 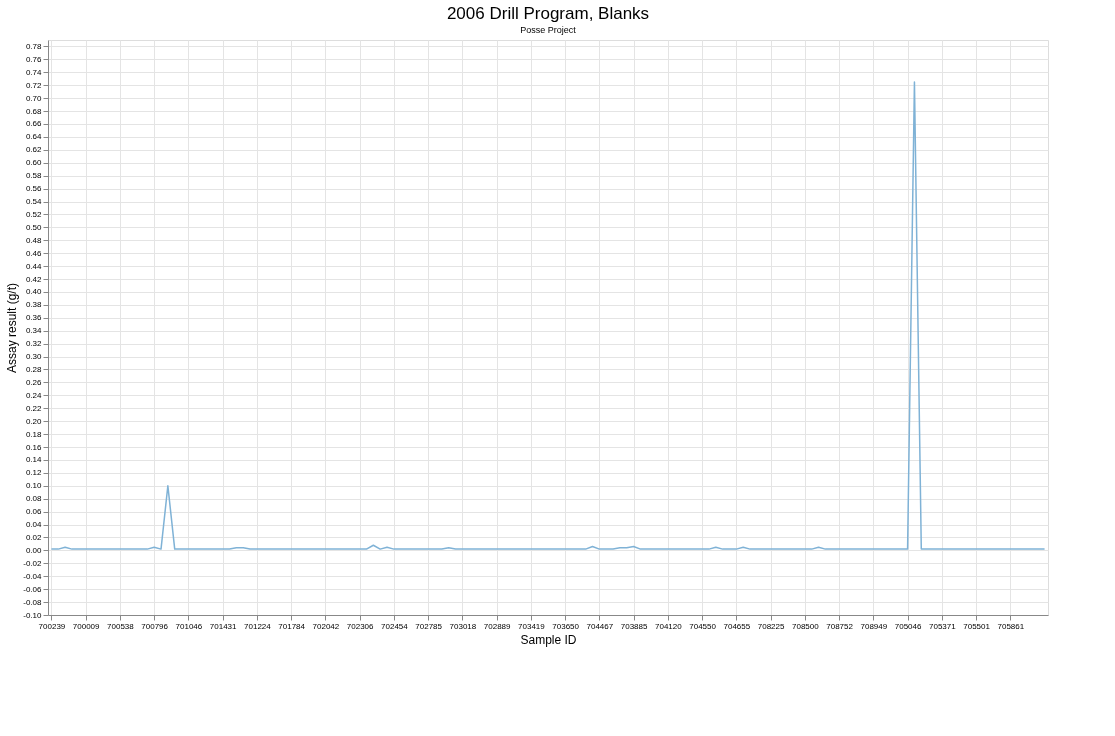 I want to click on y-tick-label: -0.10, so click(x=33, y=615).